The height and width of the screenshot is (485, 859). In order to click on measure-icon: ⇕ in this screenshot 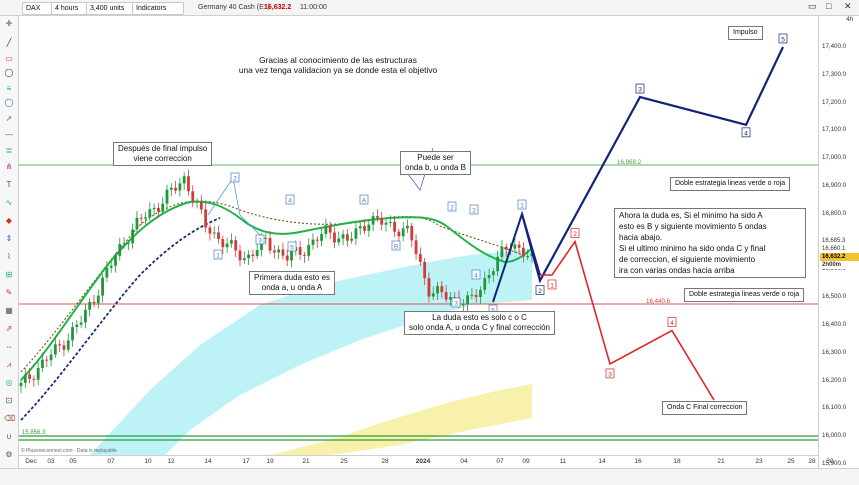, I will do `click(9, 238)`.